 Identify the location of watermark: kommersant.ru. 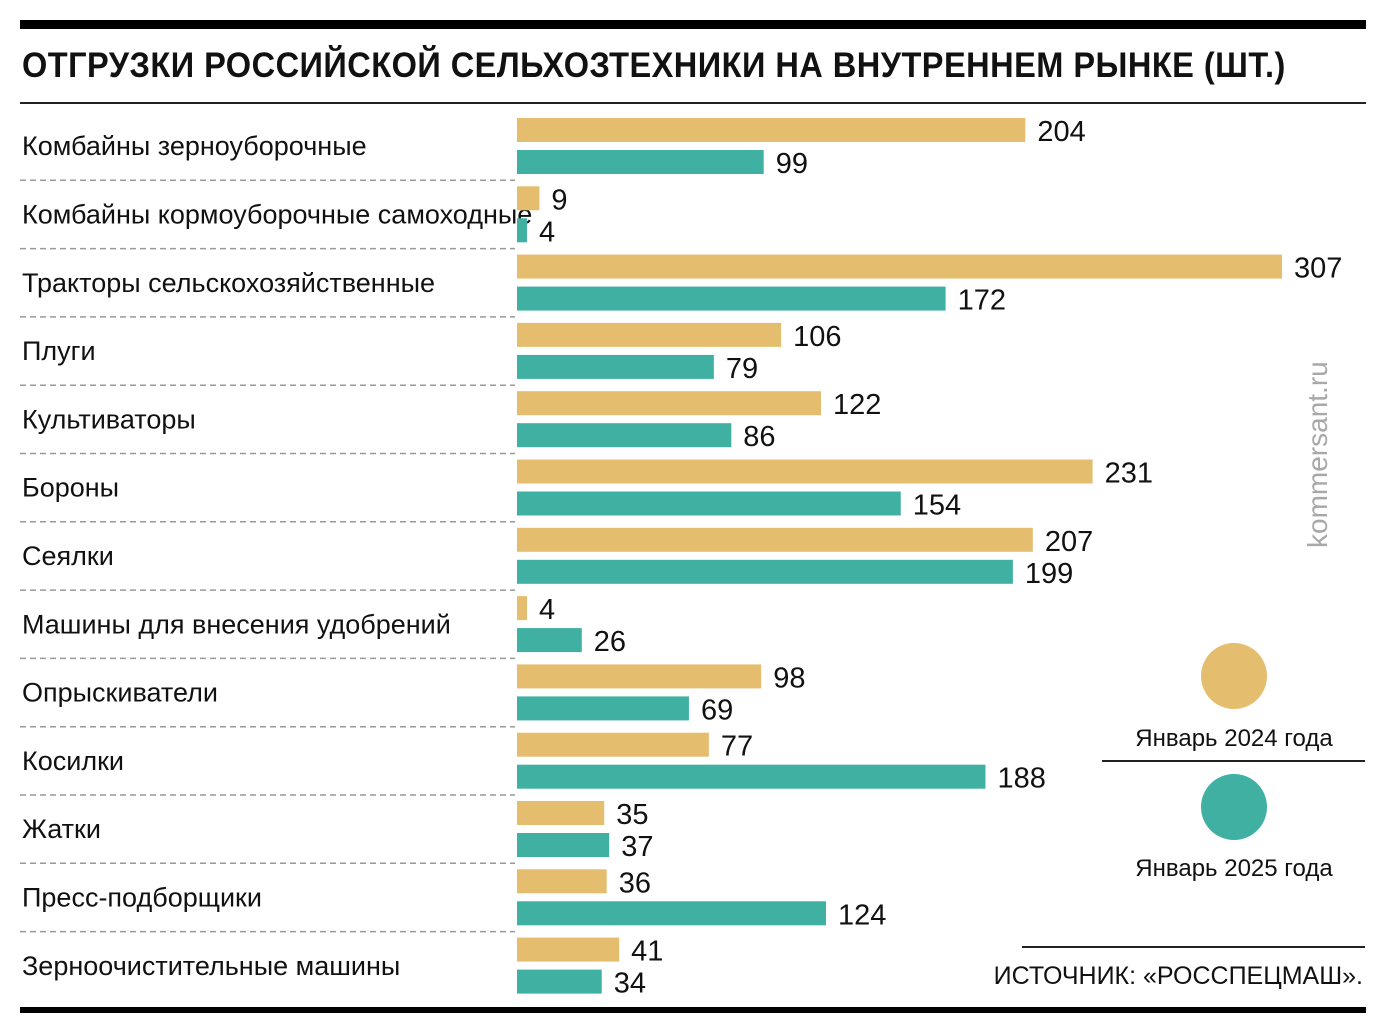
(1317, 454).